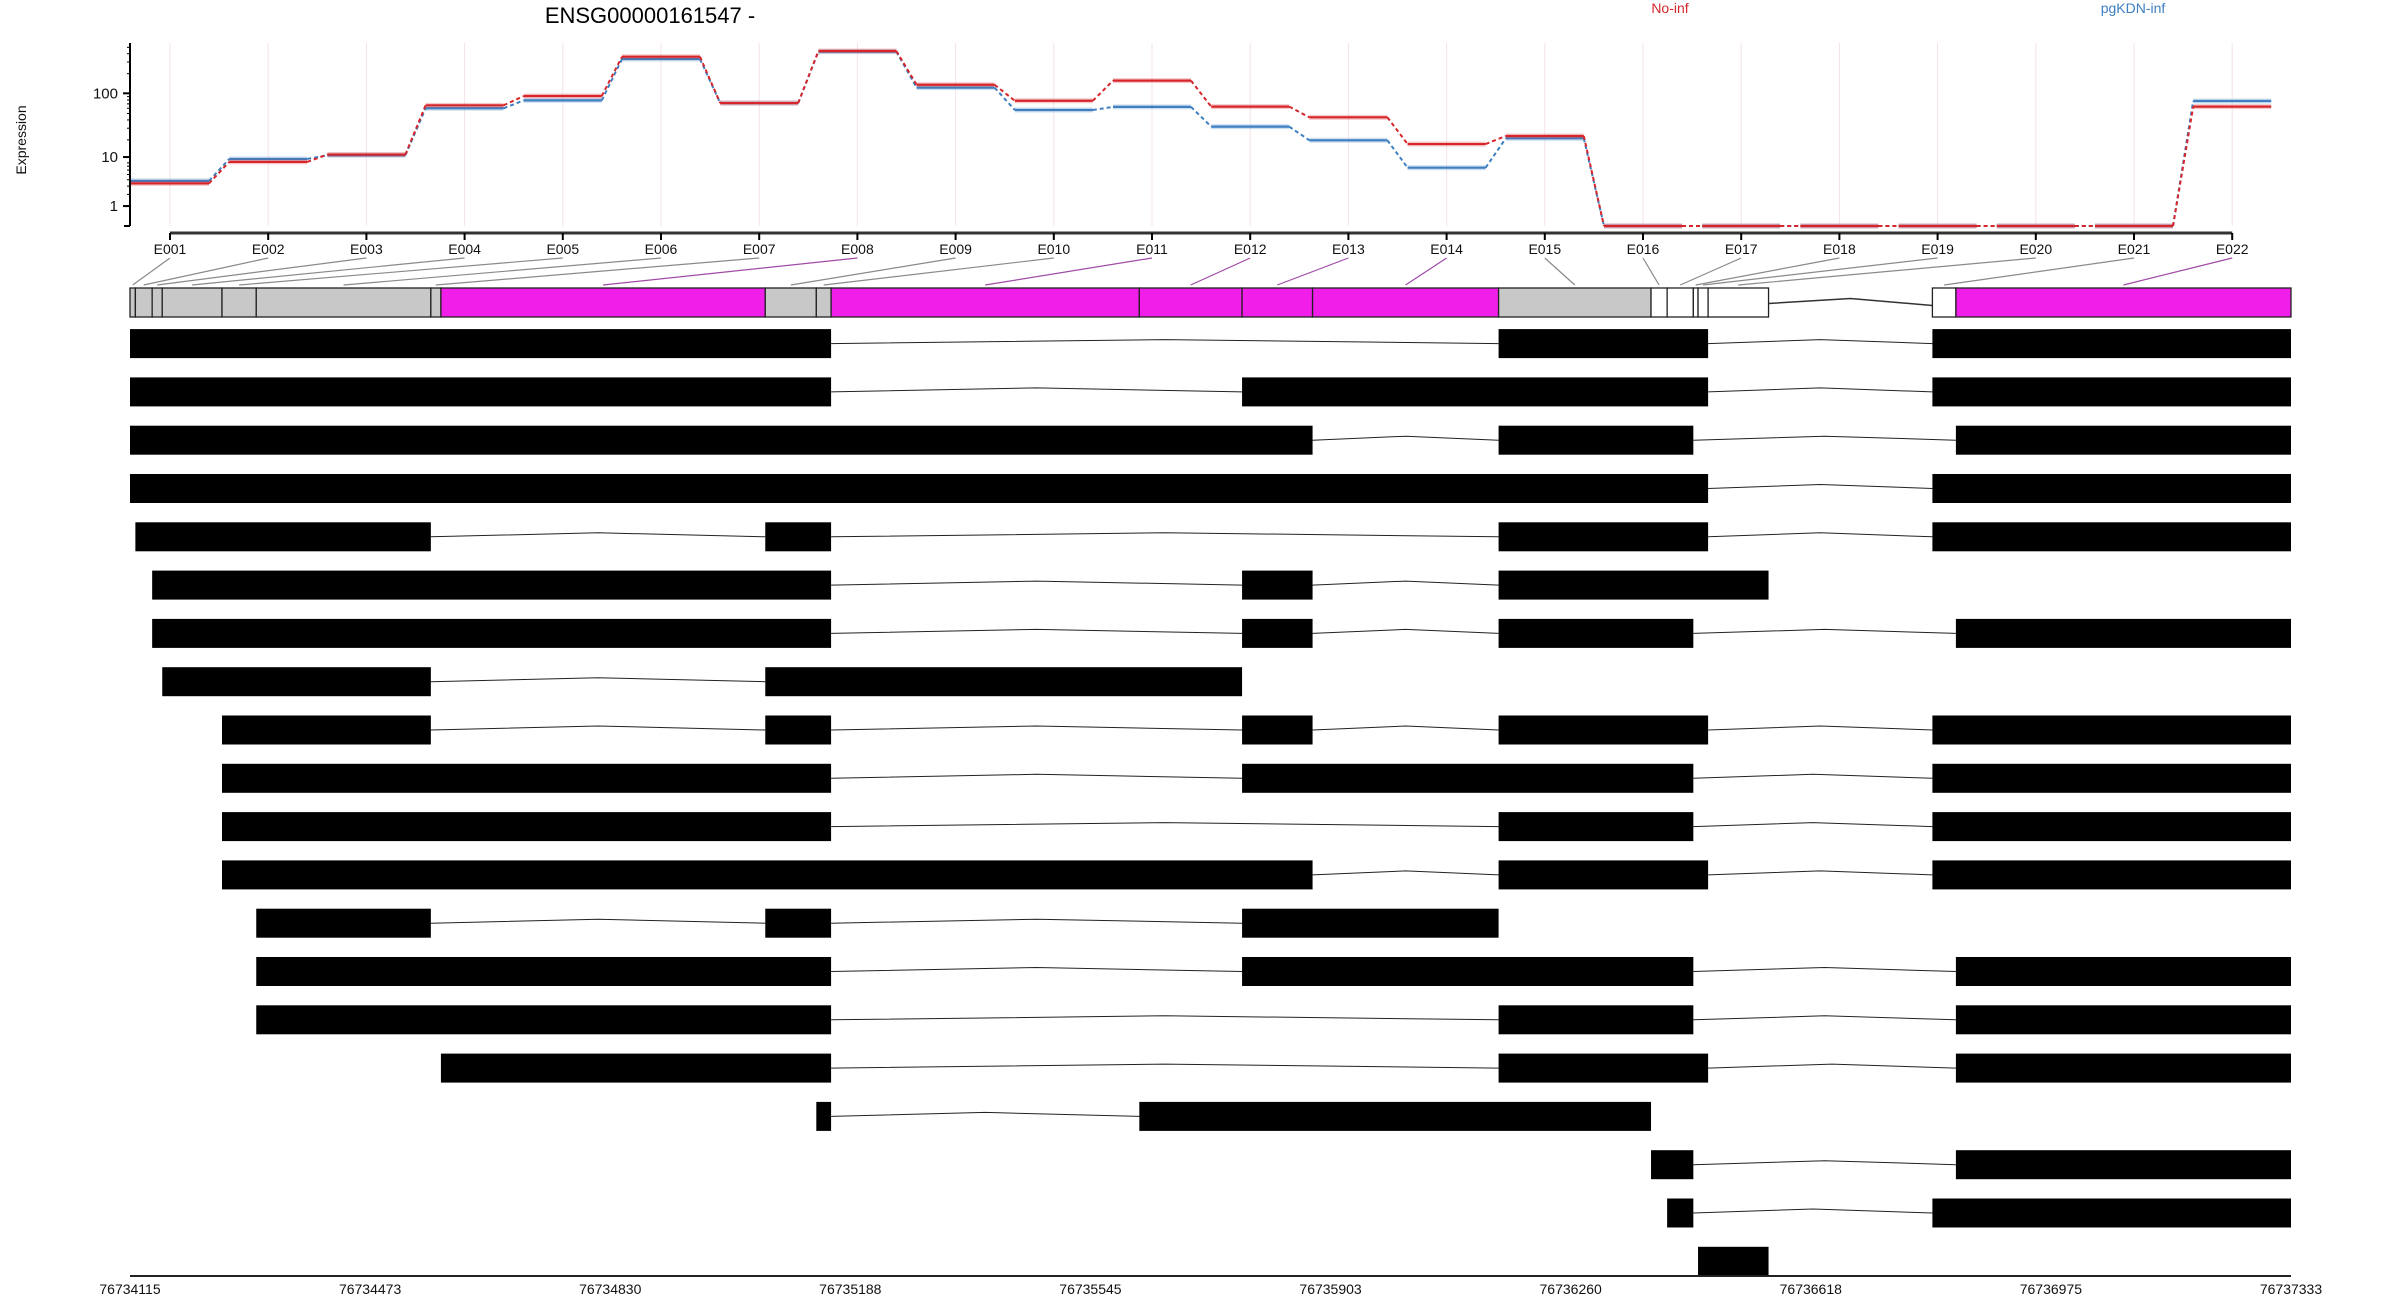 This screenshot has width=2400, height=1300. Describe the element at coordinates (1669, 8) in the screenshot. I see `legend-no-inf: No-inf` at that location.